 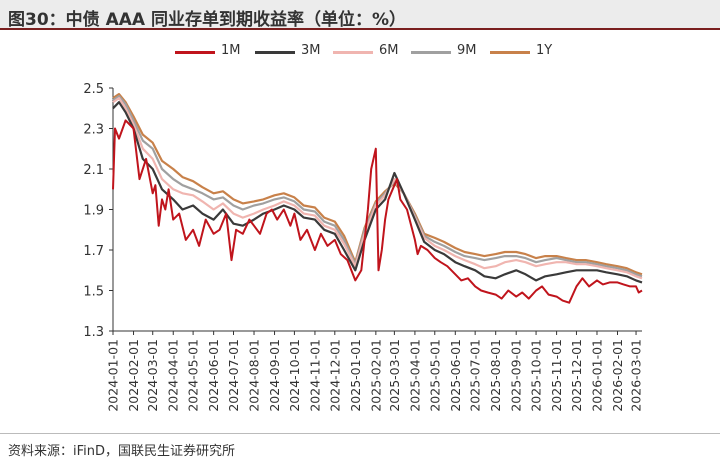 I want to click on legend-item-6m: 6M, so click(x=368, y=52).